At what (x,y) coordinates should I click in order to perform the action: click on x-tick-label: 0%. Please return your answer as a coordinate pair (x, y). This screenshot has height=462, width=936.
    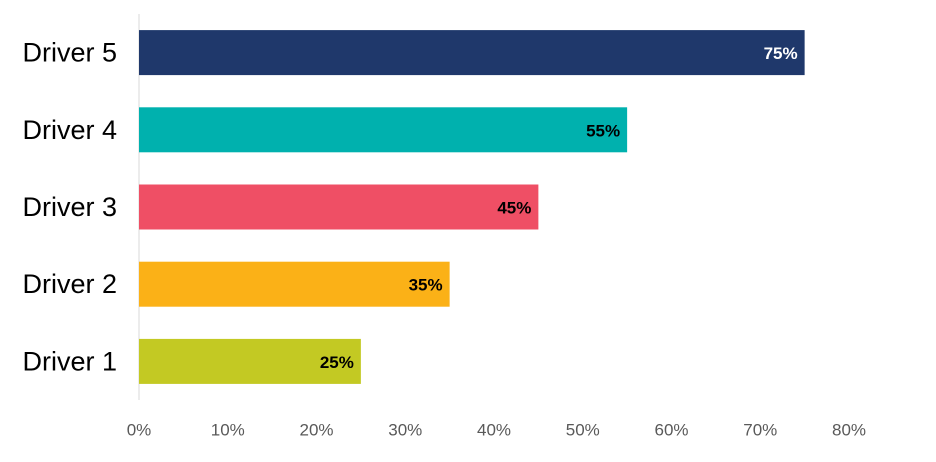
    Looking at the image, I should click on (139, 430).